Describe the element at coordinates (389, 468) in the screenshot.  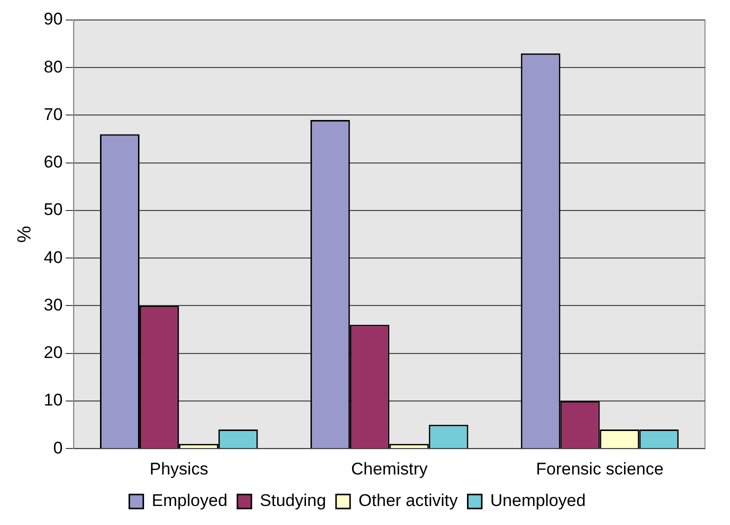
I see `x-tick-label: Chemistry` at that location.